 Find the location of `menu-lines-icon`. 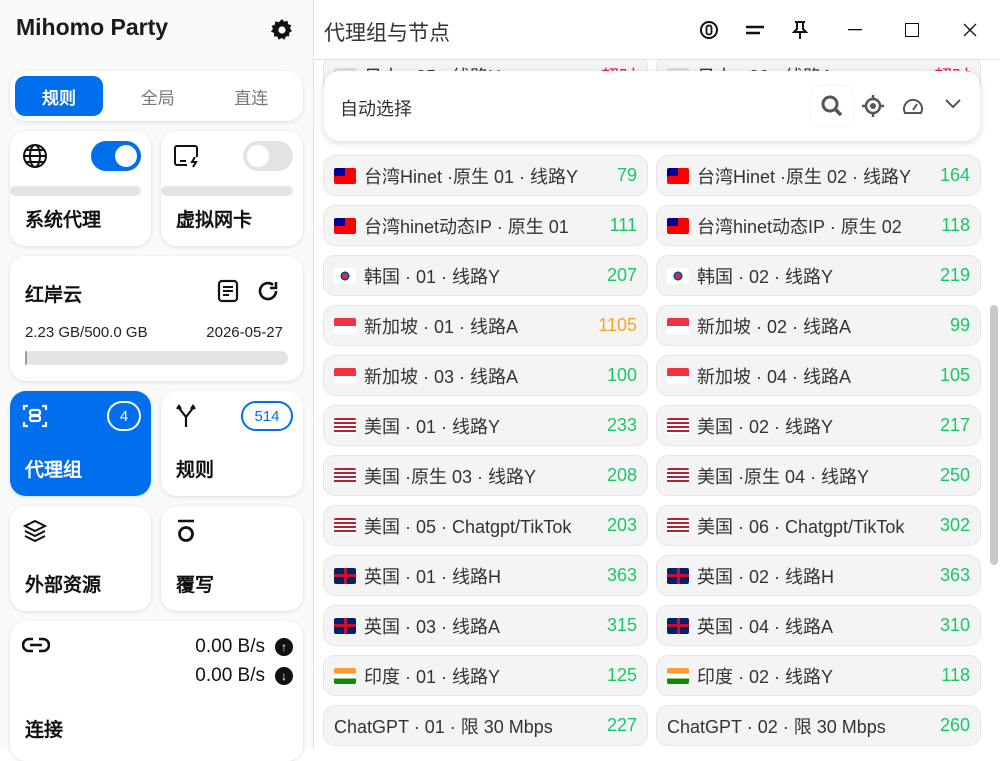

menu-lines-icon is located at coordinates (755, 30).